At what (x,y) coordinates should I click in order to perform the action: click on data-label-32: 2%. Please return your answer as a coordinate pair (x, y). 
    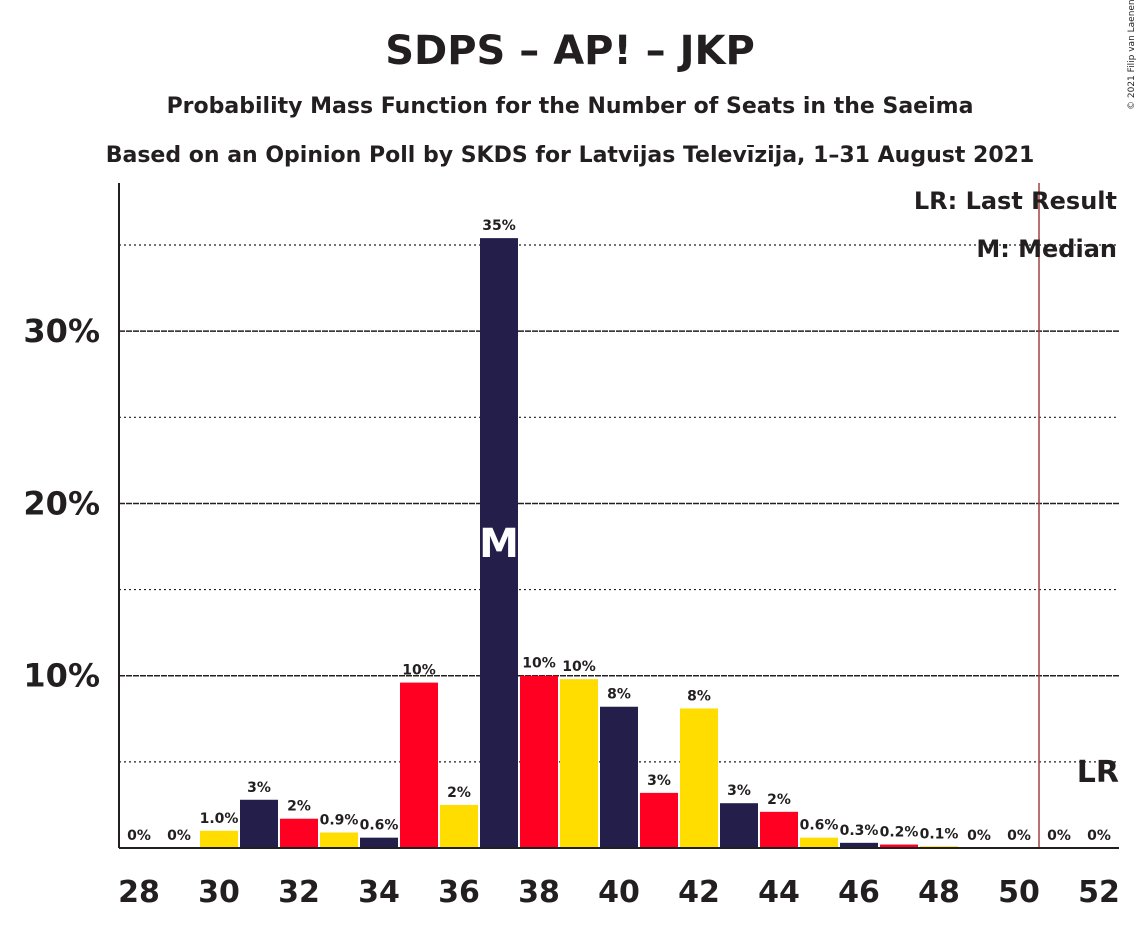
    Looking at the image, I should click on (299, 807).